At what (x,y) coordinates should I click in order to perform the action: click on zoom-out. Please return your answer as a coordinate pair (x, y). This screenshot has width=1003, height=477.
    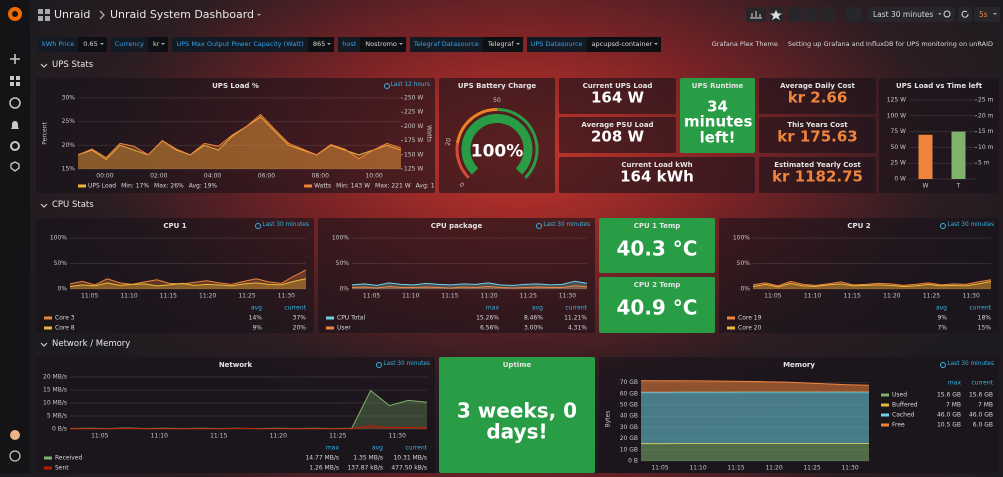
    Looking at the image, I should click on (948, 14).